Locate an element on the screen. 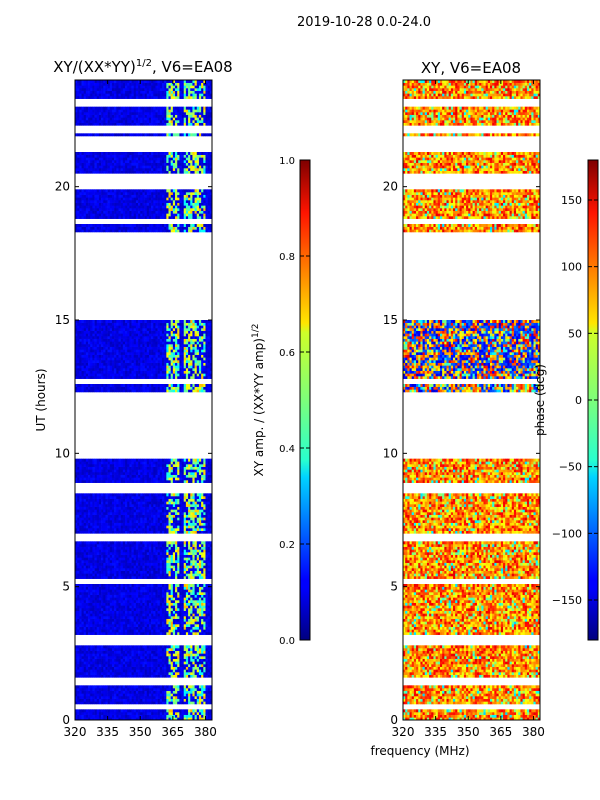 This screenshot has height=800, width=600. suptitle: 2019-10-28 0.0-24.0 is located at coordinates (364, 22).